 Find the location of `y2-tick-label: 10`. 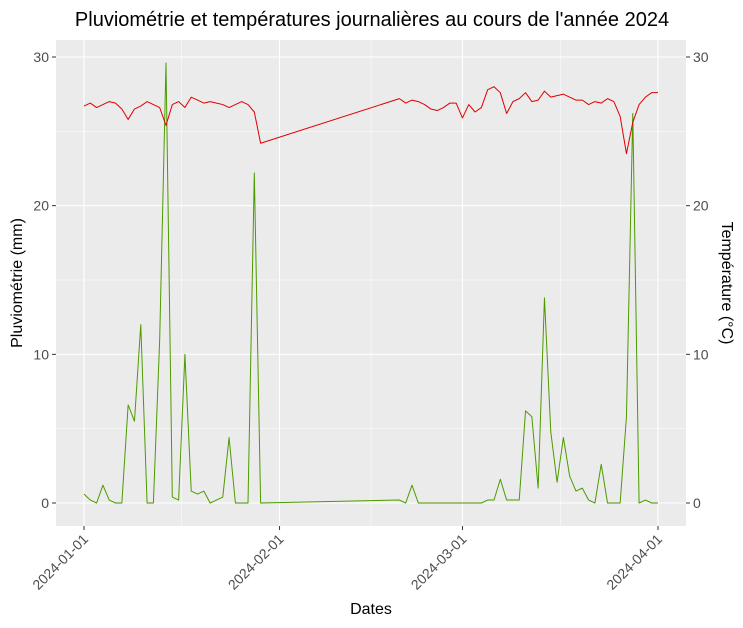

y2-tick-label: 10 is located at coordinates (701, 354).